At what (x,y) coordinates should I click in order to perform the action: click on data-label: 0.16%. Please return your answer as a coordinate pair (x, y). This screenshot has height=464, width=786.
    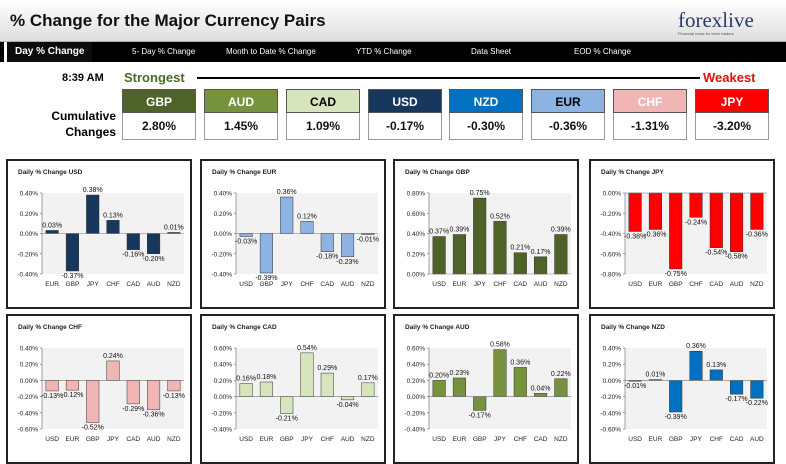
    Looking at the image, I should click on (246, 379).